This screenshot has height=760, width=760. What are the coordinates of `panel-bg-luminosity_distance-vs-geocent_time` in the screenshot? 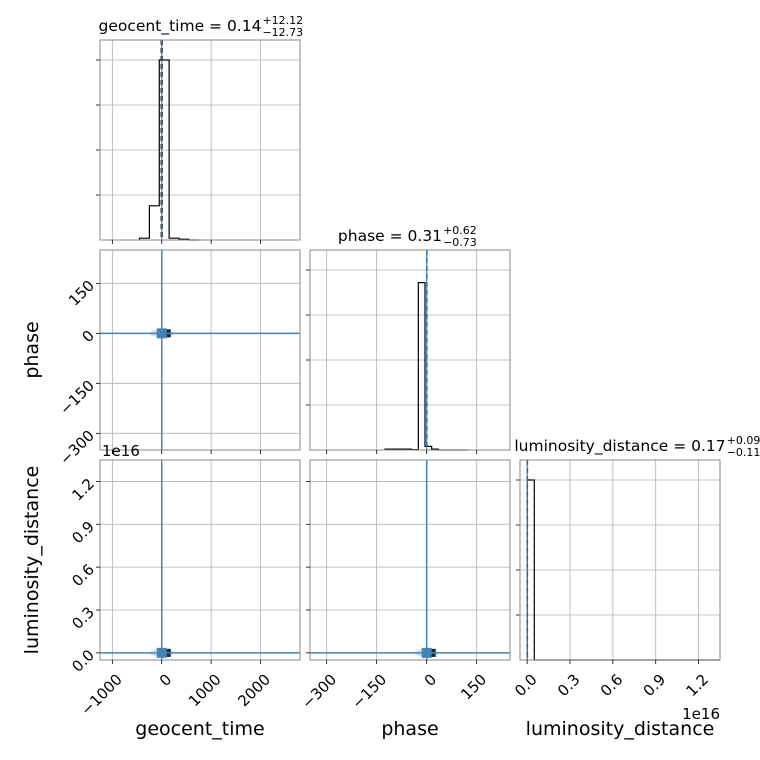 It's located at (200, 560).